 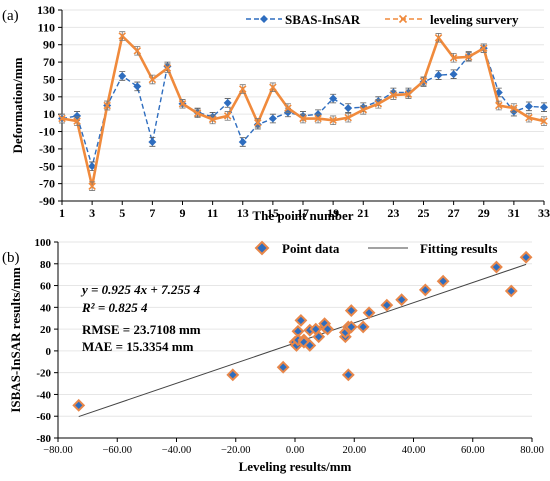 What do you see at coordinates (382, 19) in the screenshot?
I see `legend-a: SBAS-InSAR leveling survery` at bounding box center [382, 19].